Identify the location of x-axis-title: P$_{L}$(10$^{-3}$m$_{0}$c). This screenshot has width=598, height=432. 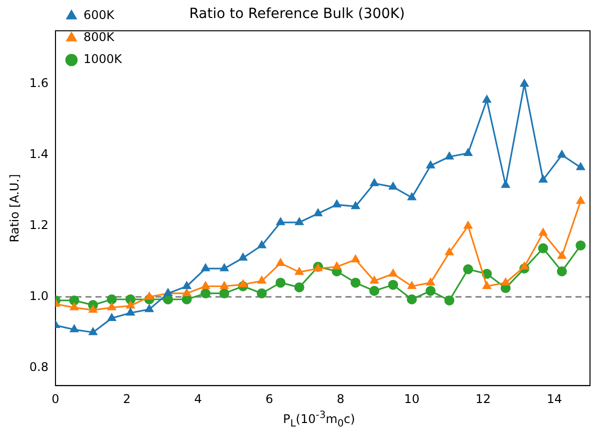
(319, 420).